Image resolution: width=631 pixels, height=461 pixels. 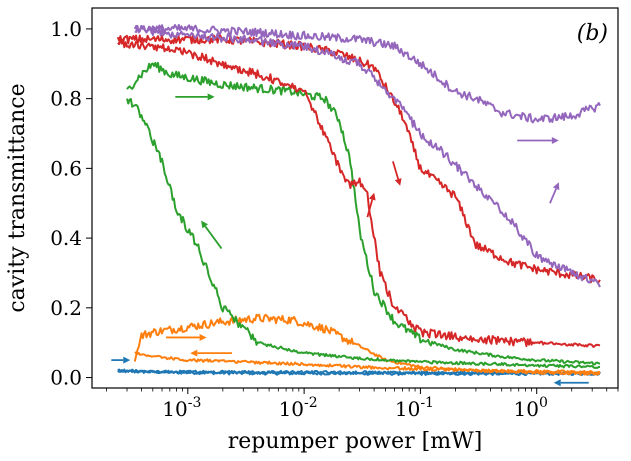 I want to click on y-axis-label: cavity transmittance, so click(x=17, y=197).